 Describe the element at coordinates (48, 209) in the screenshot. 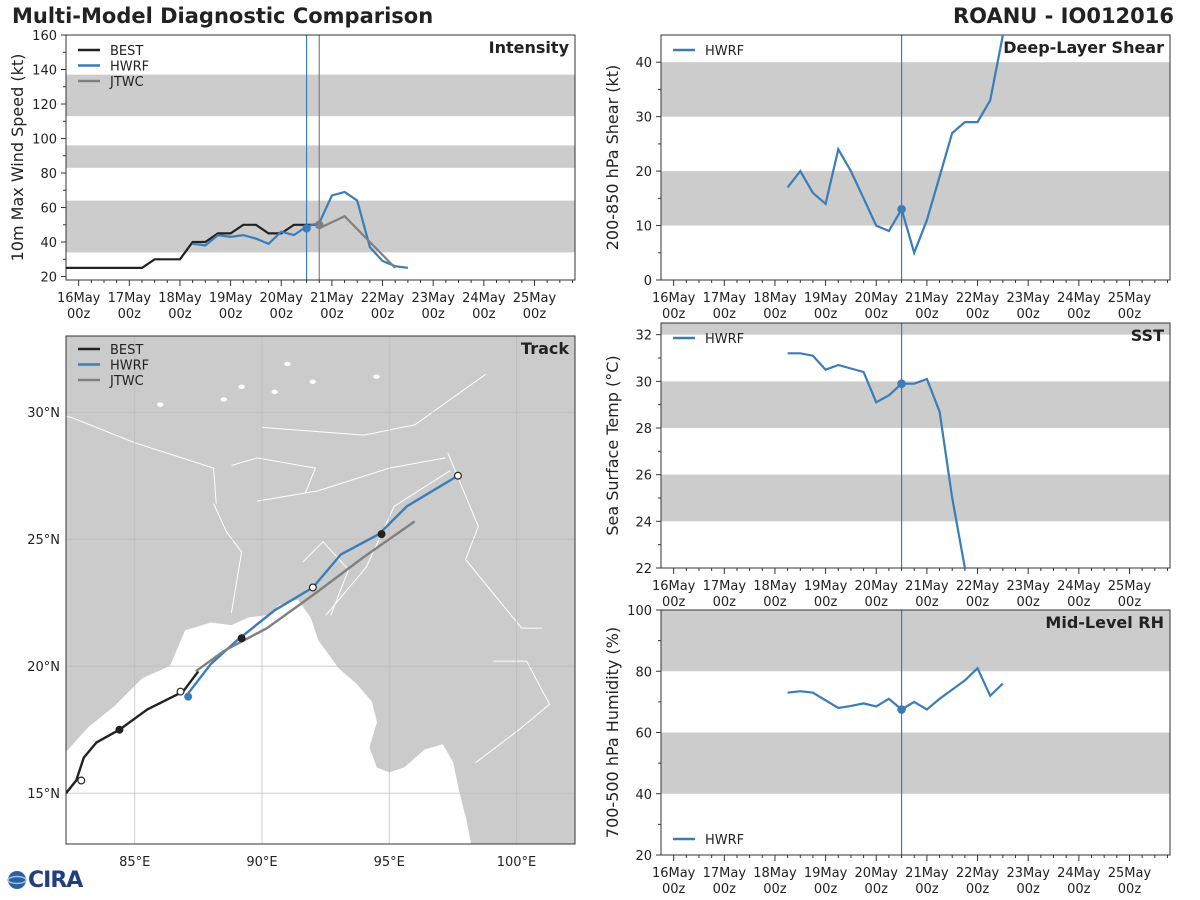

I see `intensity-ytick-label: 60` at that location.